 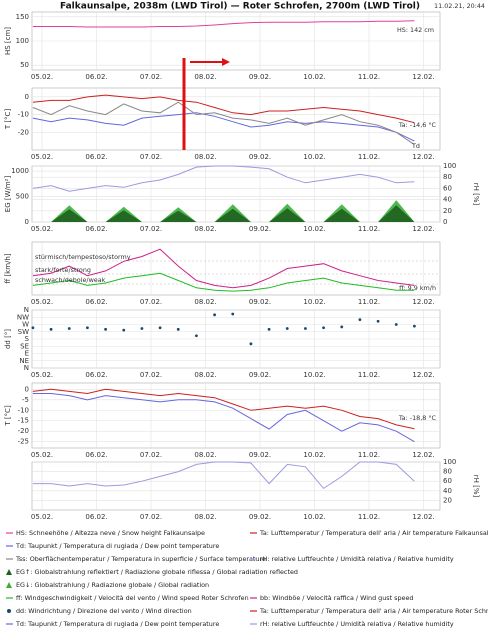 I want to click on y-axis-label: HS [cm], so click(x=8, y=41).